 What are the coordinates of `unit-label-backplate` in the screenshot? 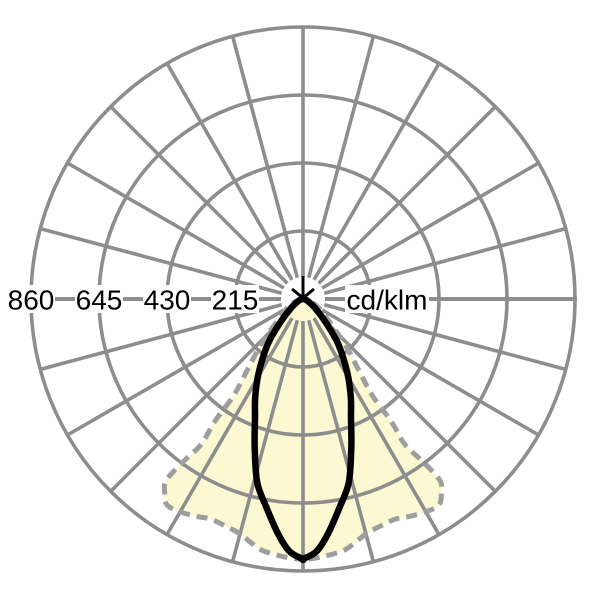 It's located at (387, 299).